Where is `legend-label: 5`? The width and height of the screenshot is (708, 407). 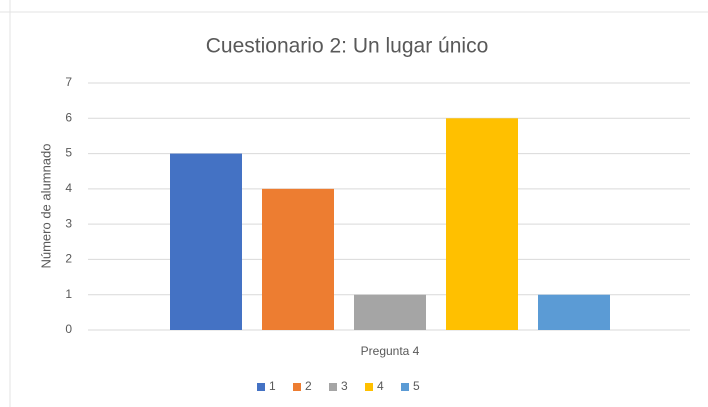
legend-label: 5 is located at coordinates (416, 386).